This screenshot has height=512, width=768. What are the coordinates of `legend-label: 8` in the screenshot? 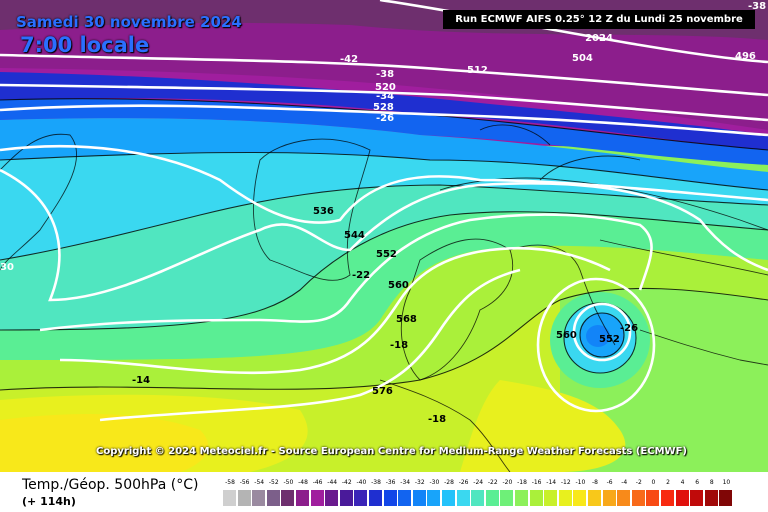 It's located at (711, 482).